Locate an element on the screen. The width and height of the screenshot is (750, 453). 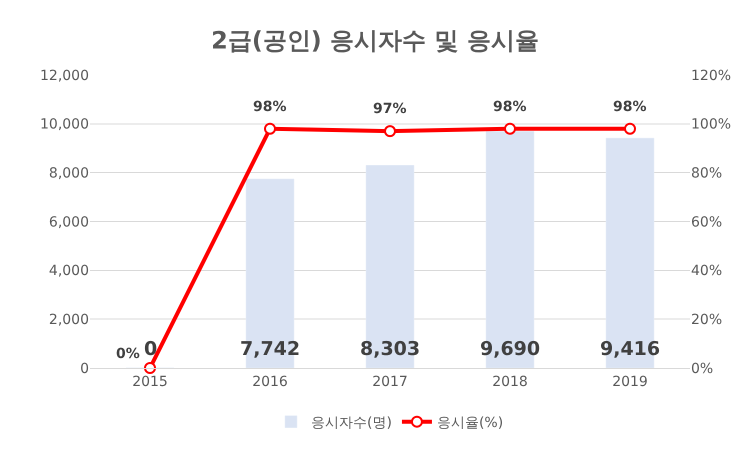
y-tick-label: 0 is located at coordinates (84, 368).